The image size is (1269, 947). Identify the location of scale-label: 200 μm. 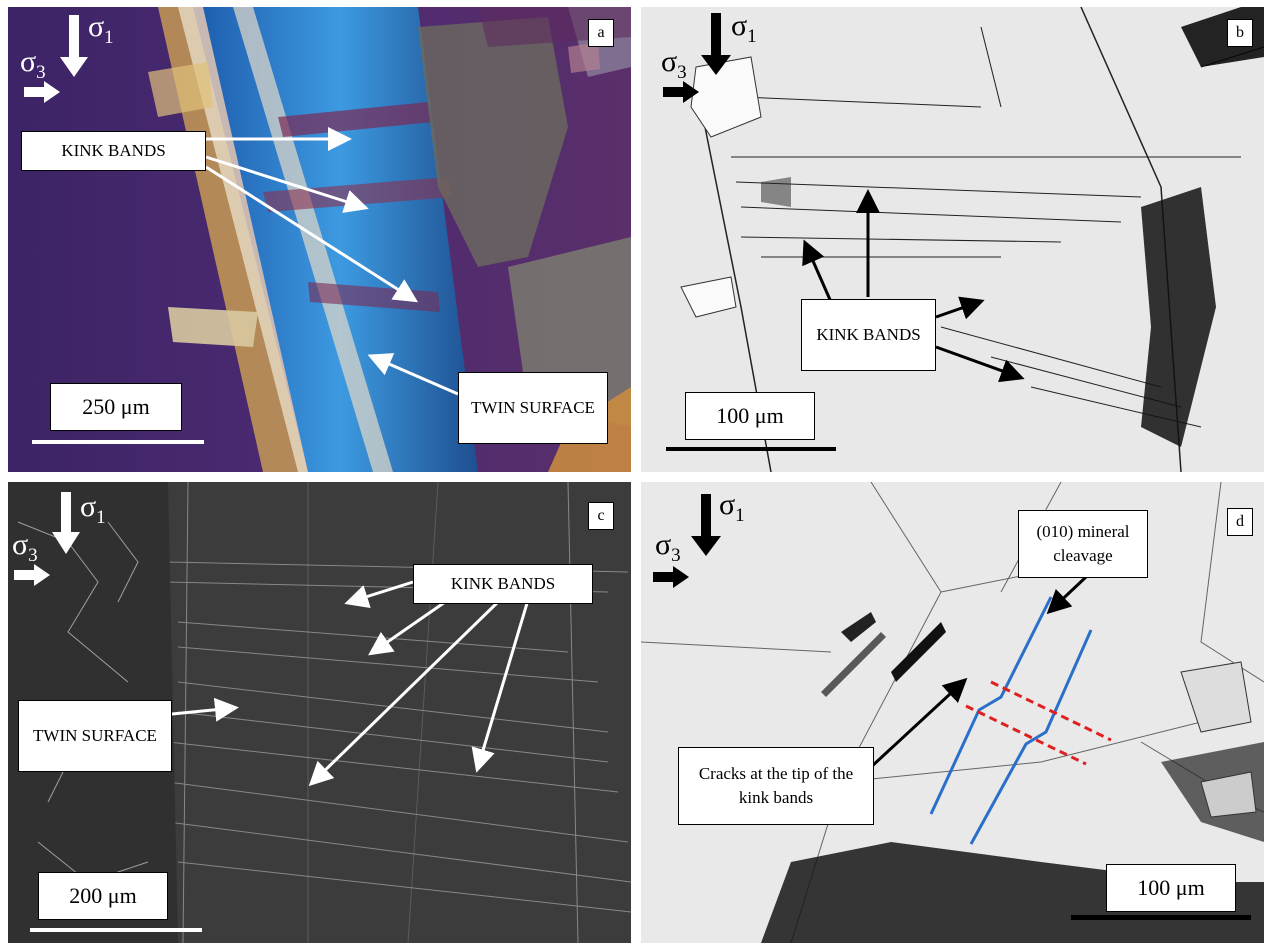
(103, 896).